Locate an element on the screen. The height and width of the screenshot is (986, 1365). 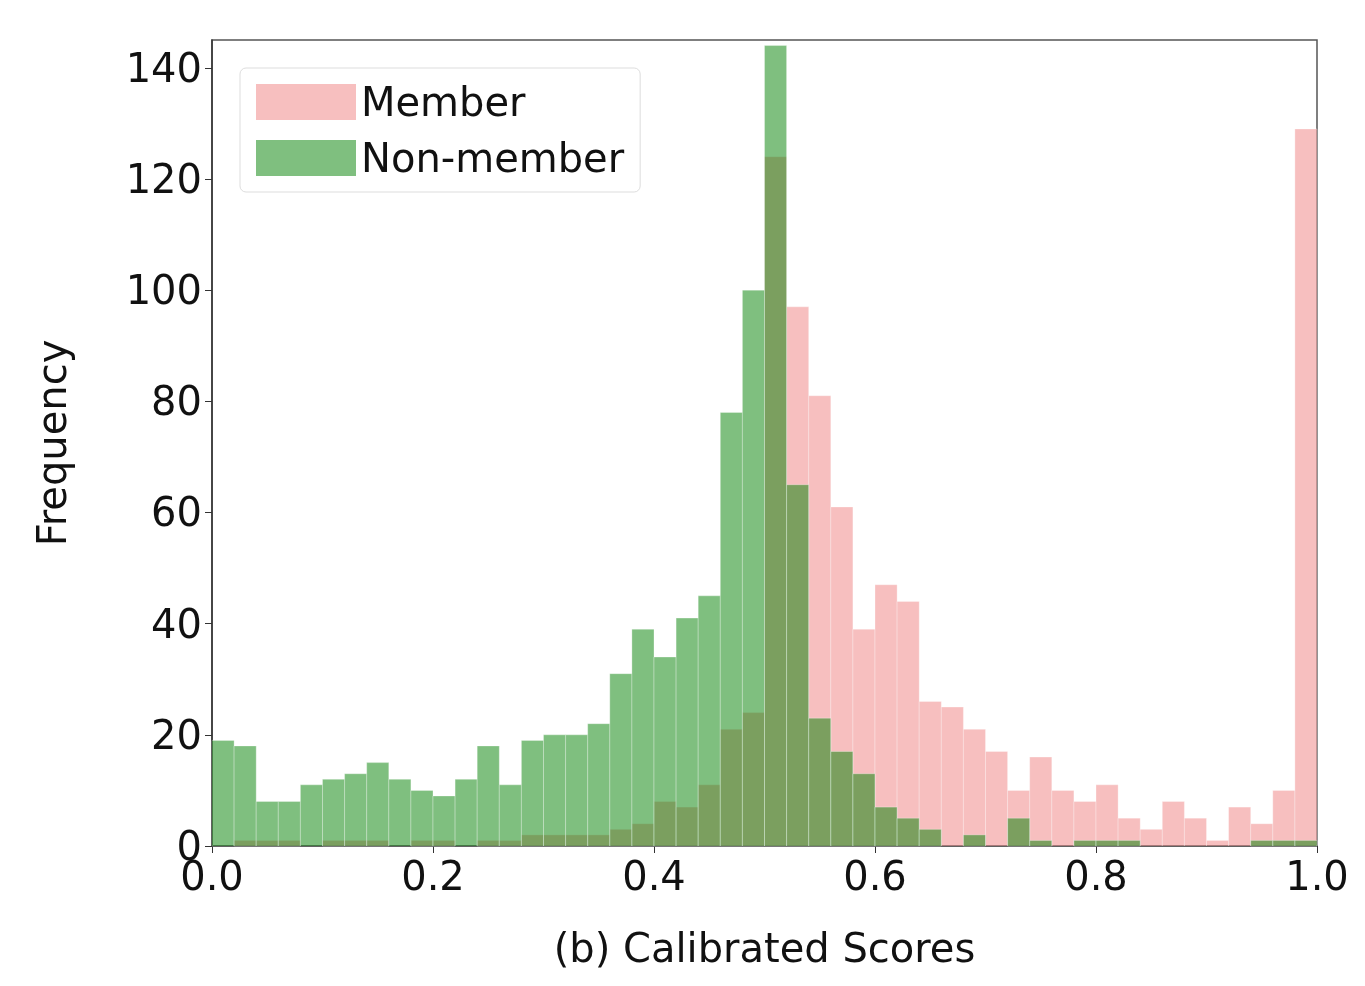
x-tick-label: 0.6 is located at coordinates (875, 876).